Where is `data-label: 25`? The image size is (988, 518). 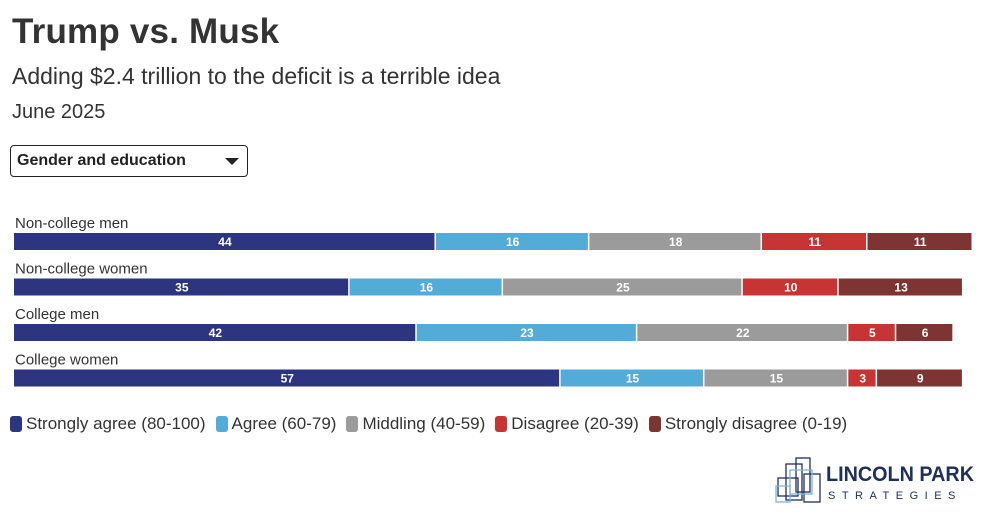 data-label: 25 is located at coordinates (623, 288).